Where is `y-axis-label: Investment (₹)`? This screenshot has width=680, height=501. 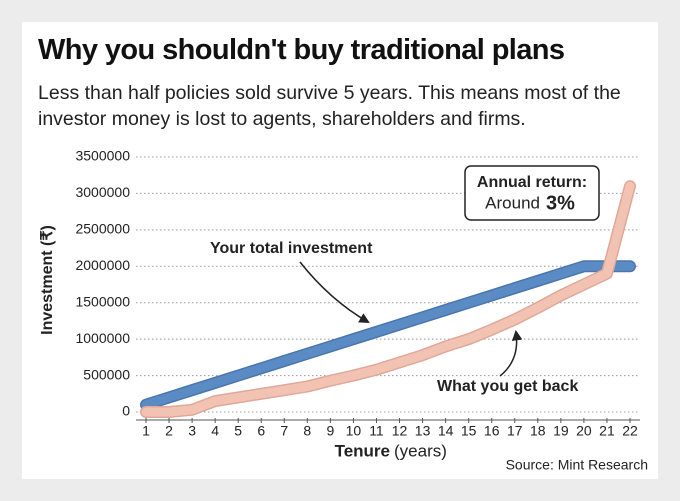 y-axis-label: Investment (₹) is located at coordinates (47, 280).